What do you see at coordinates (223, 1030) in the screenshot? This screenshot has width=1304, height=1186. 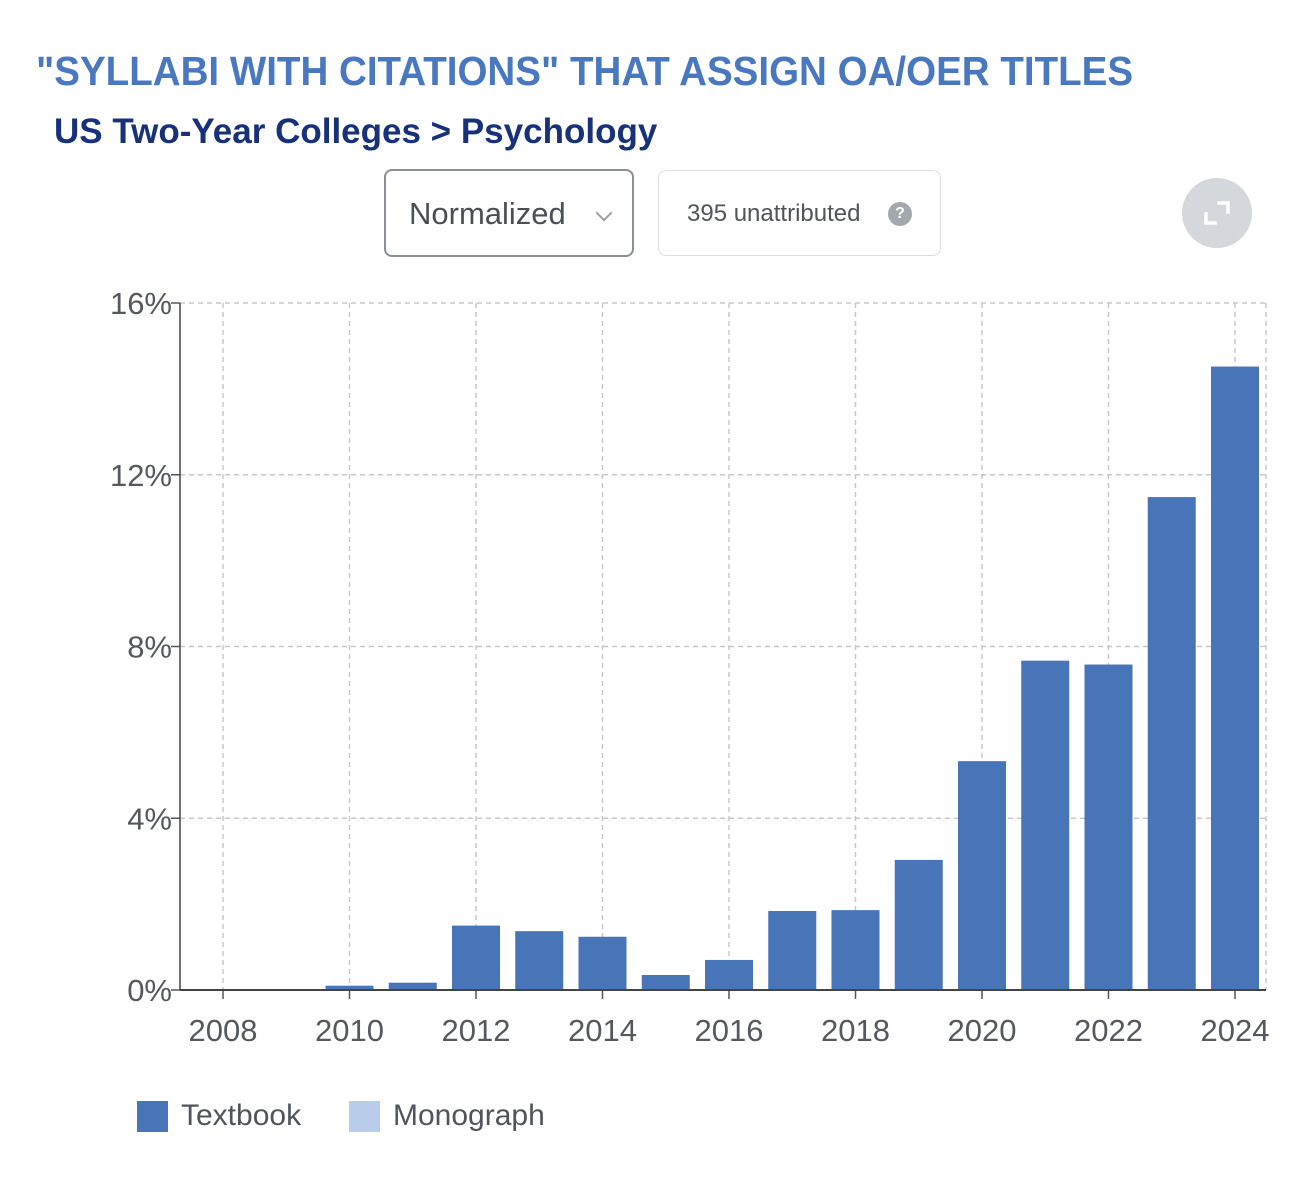 I see `x-tick-label: 2008` at bounding box center [223, 1030].